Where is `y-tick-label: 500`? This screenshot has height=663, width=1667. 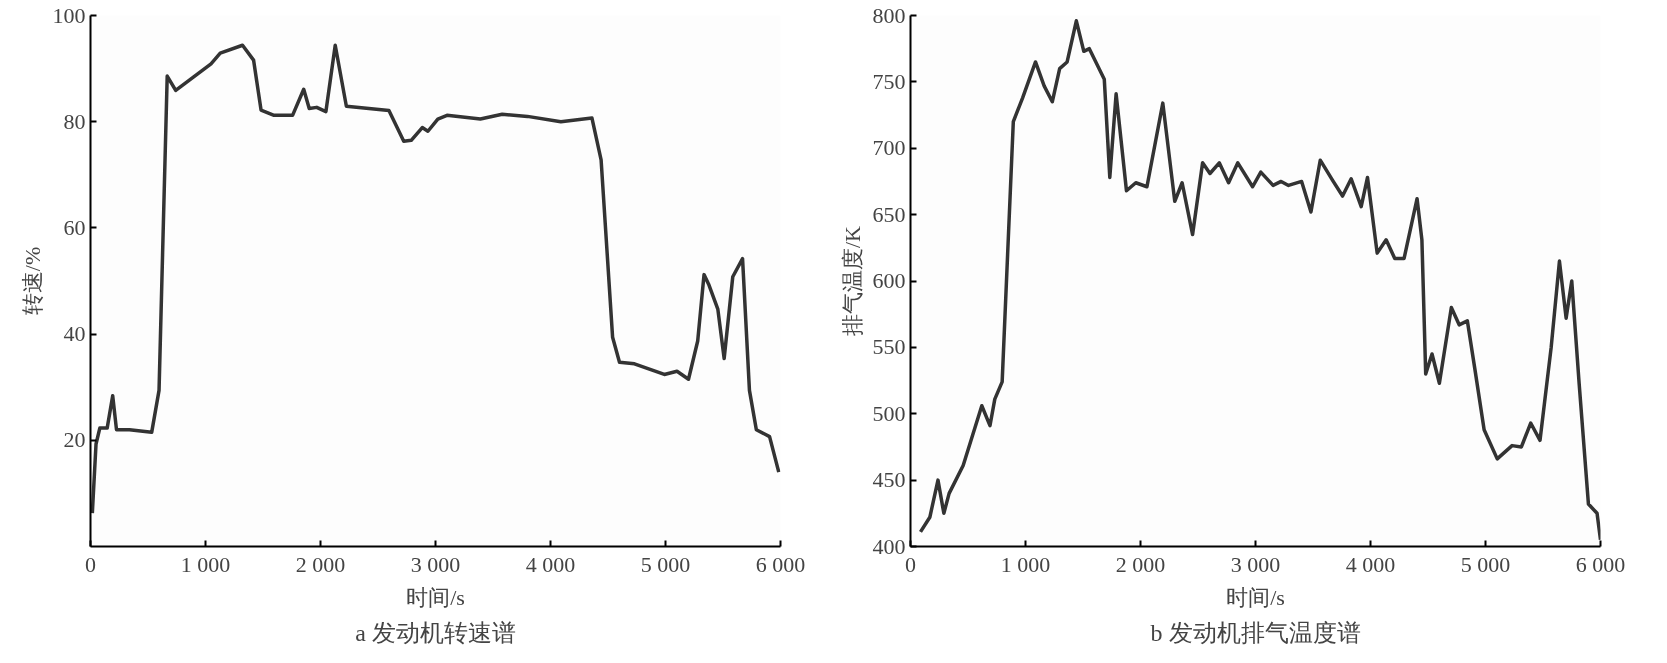 y-tick-label: 500 is located at coordinates (889, 413).